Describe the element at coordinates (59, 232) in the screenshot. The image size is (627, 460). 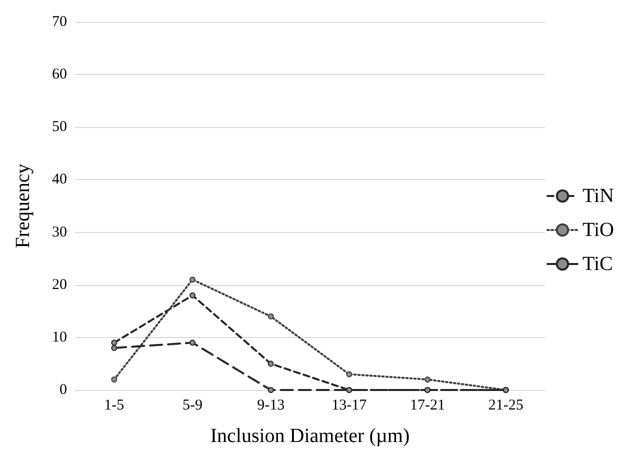
I see `y-tick-label: 30` at that location.